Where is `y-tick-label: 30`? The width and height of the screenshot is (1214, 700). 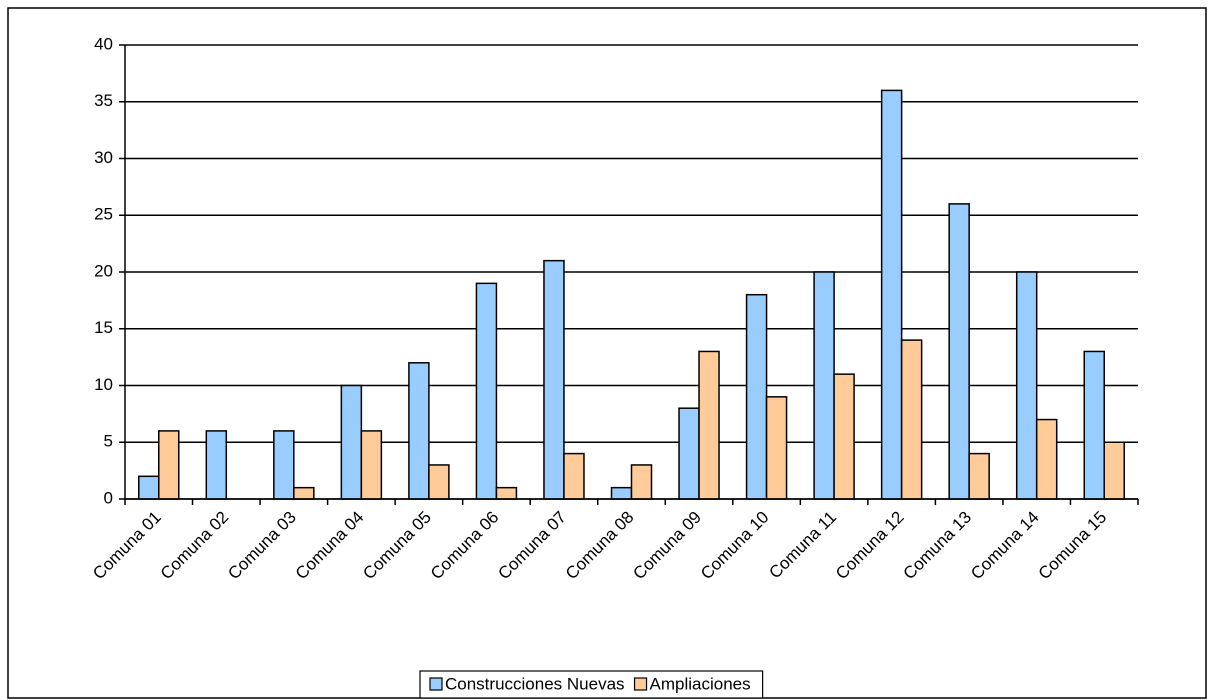 y-tick-label: 30 is located at coordinates (103, 157).